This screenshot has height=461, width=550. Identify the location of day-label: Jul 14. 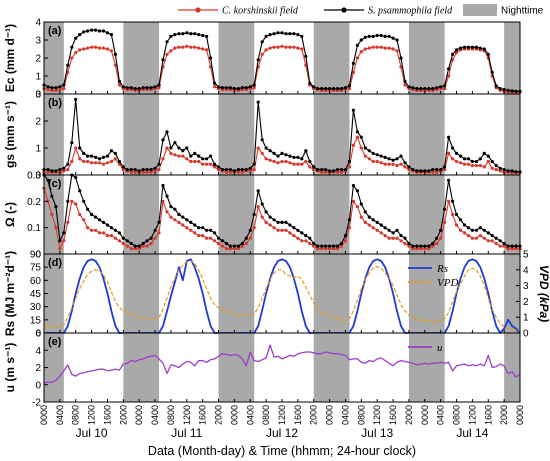
(472, 433).